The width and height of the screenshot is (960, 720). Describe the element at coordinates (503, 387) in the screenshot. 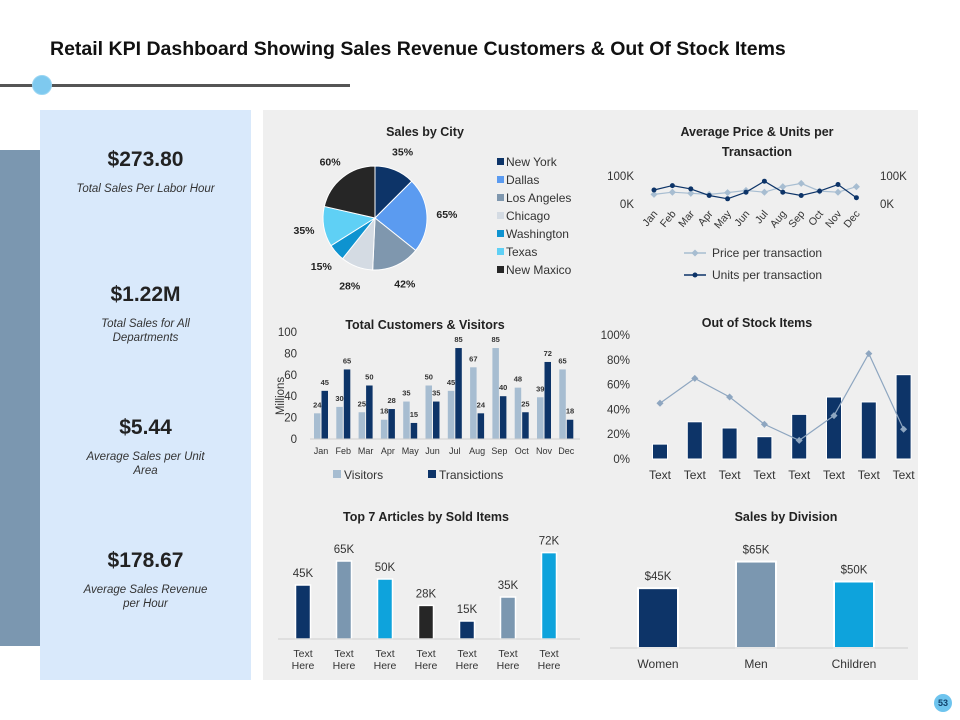

I see `bar-data-label: 40` at that location.